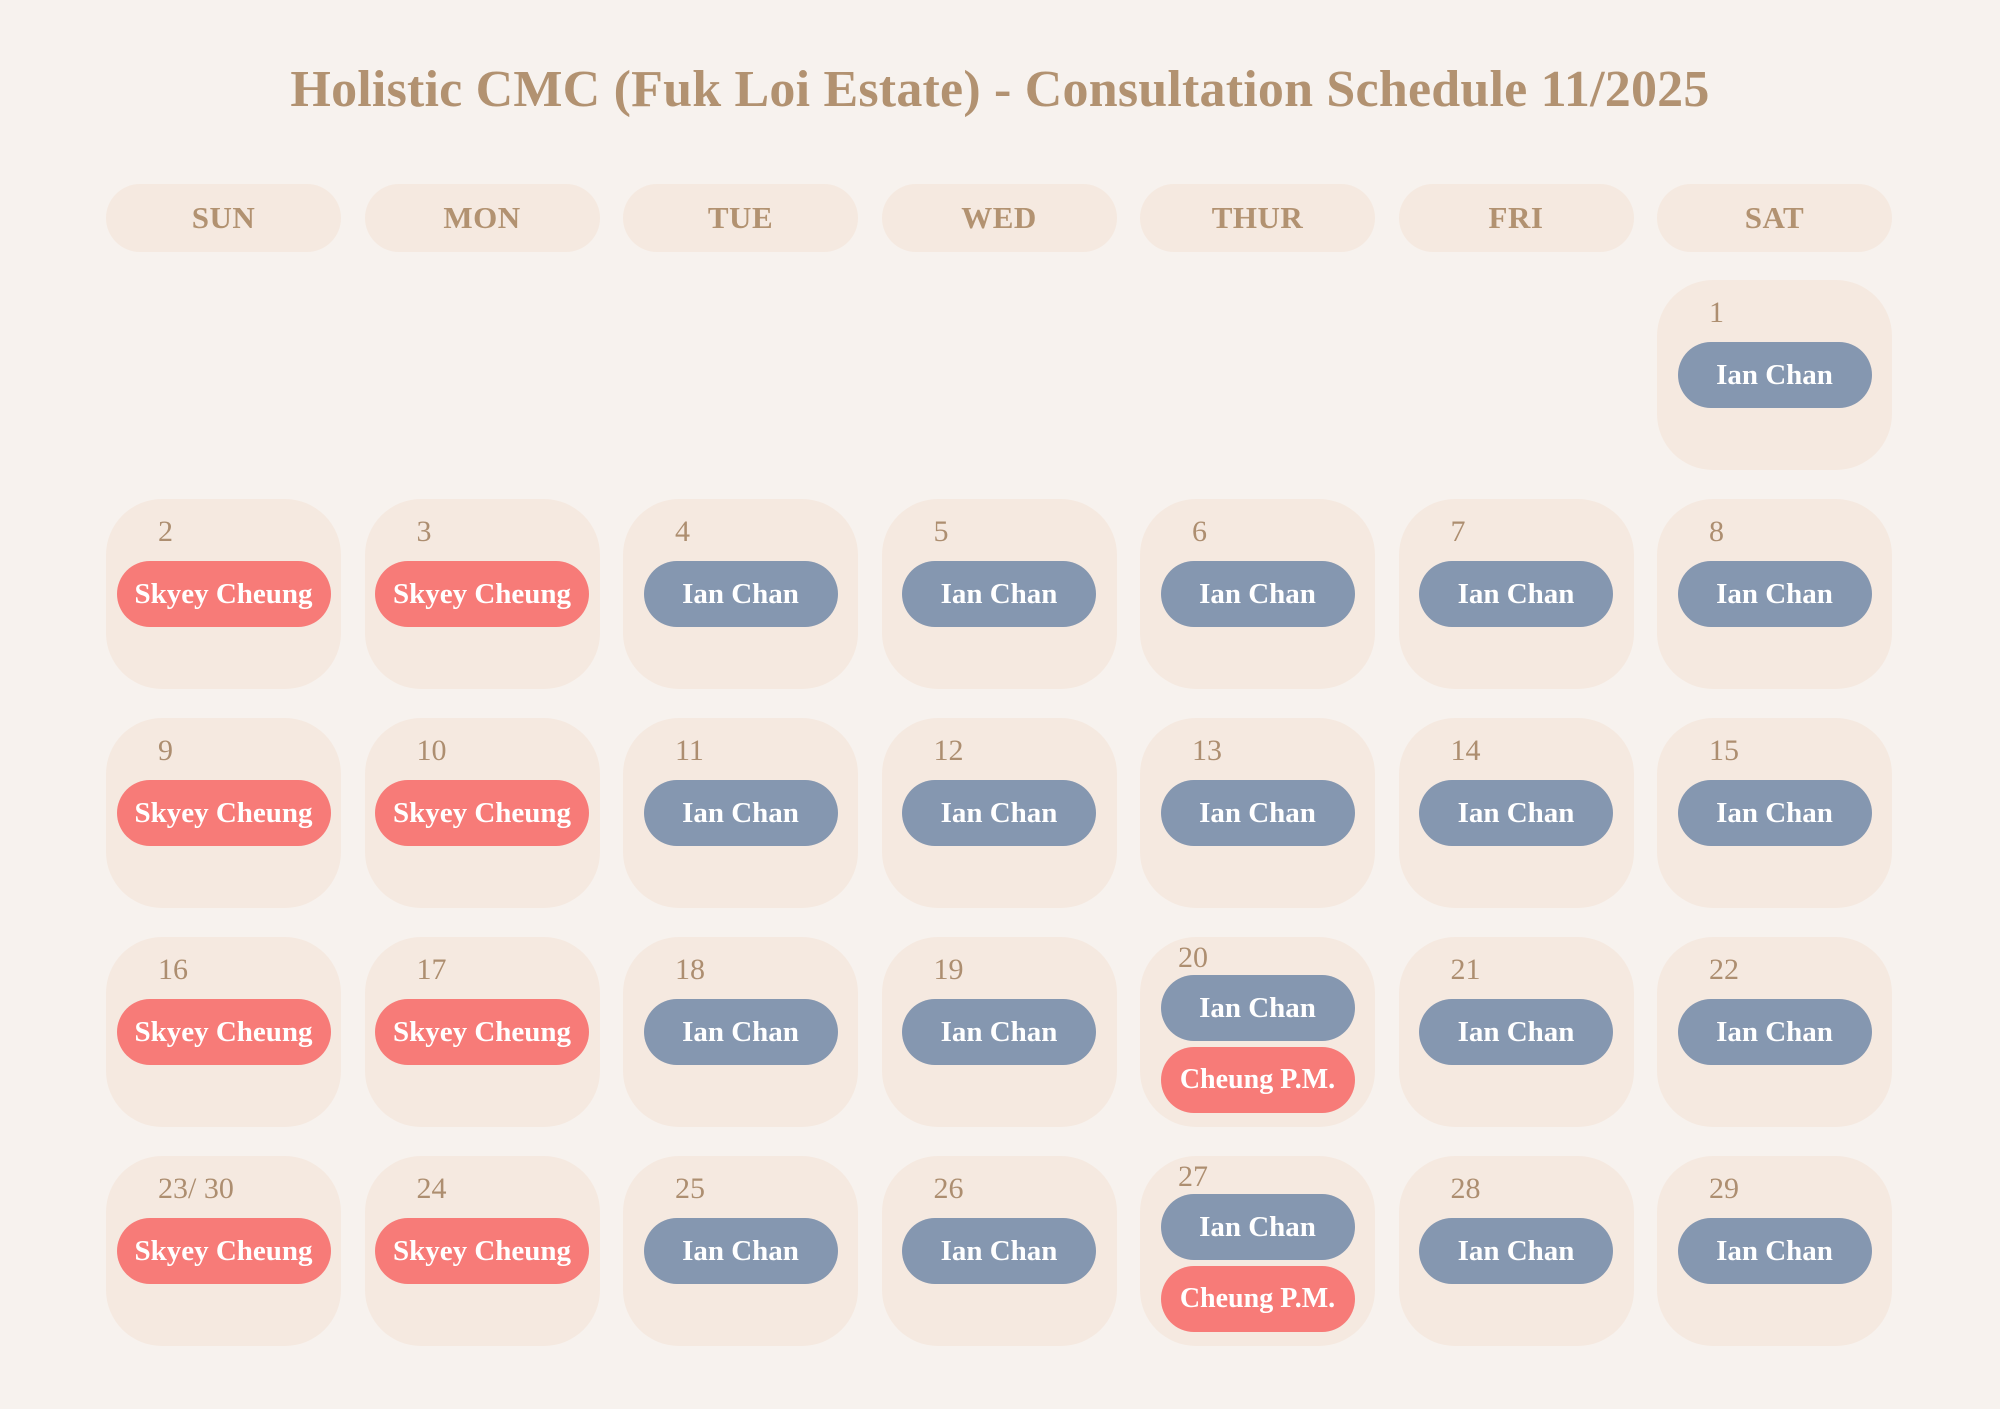 The image size is (2000, 1409). I want to click on day-number: 12, so click(948, 750).